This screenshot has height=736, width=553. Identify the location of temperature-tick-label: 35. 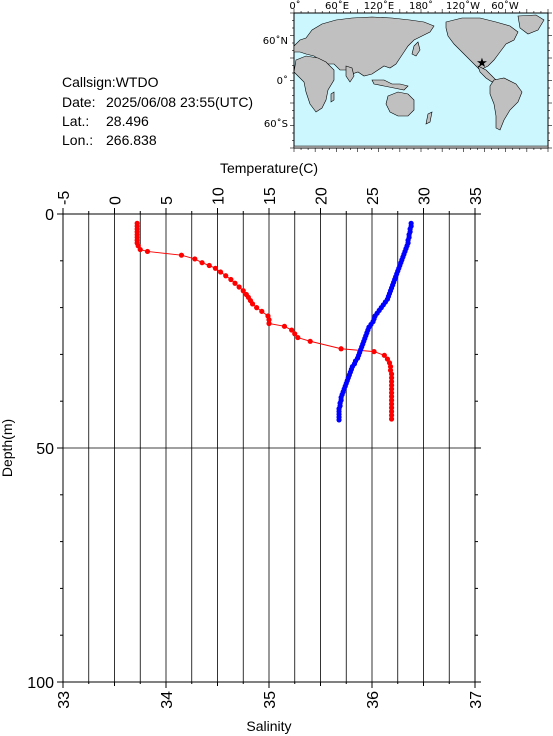
(476, 196).